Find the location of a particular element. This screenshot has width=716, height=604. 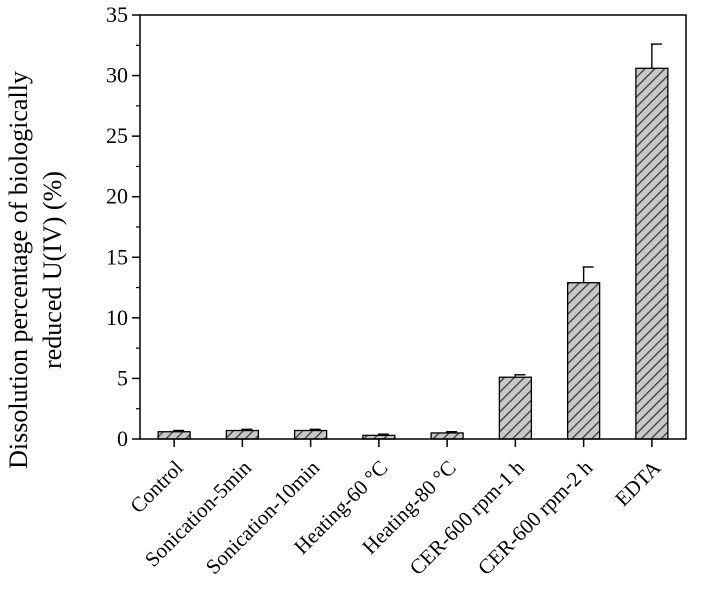

y-tick-label: 25 is located at coordinates (117, 135).